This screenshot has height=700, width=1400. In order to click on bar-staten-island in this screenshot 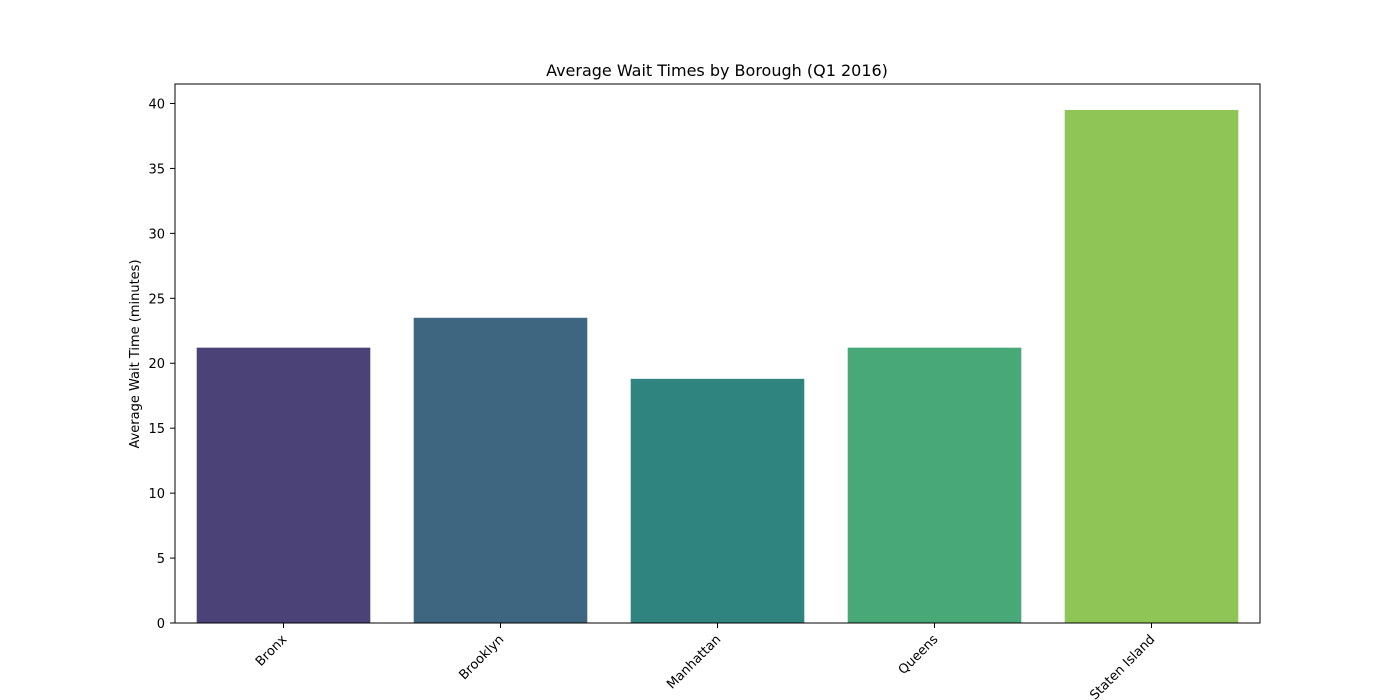, I will do `click(1151, 366)`.